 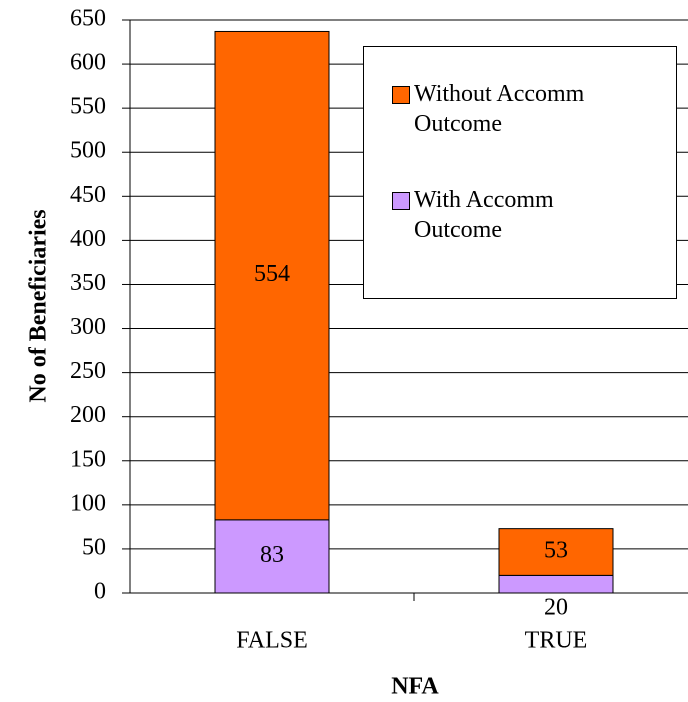 What do you see at coordinates (88, 19) in the screenshot?
I see `y-tick-label: 650` at bounding box center [88, 19].